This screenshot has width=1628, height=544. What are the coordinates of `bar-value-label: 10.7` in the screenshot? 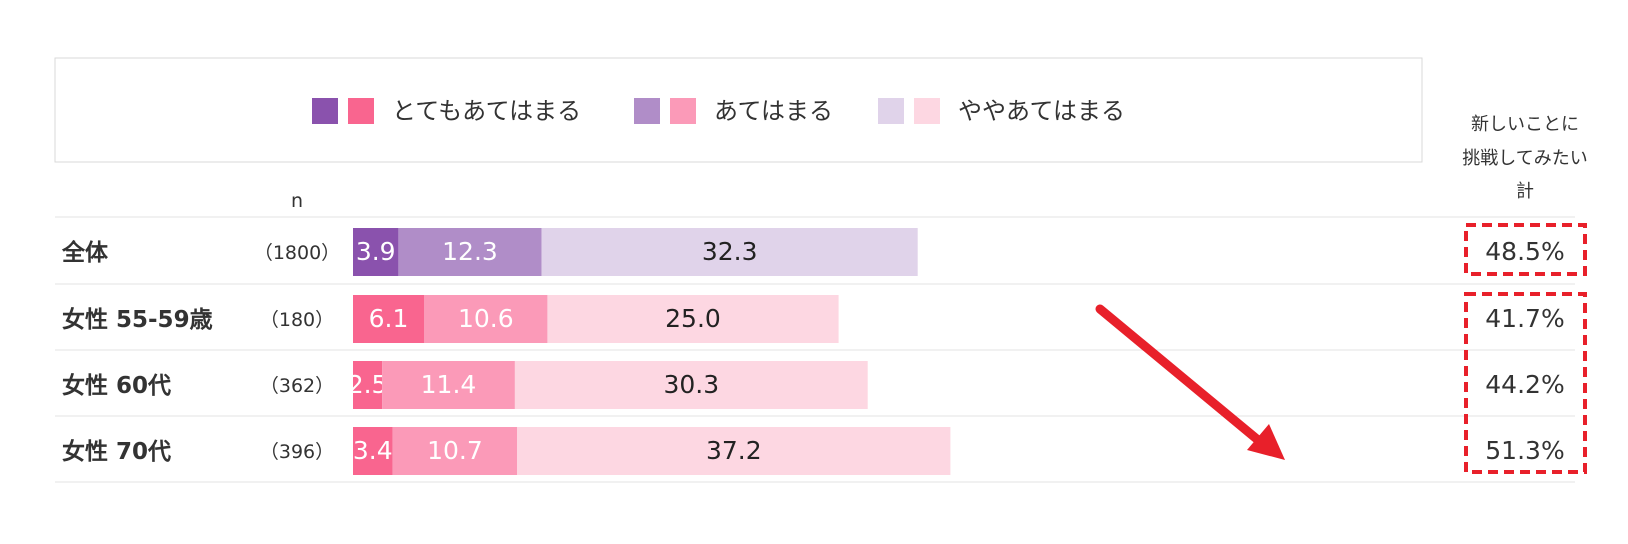 It's located at (455, 450).